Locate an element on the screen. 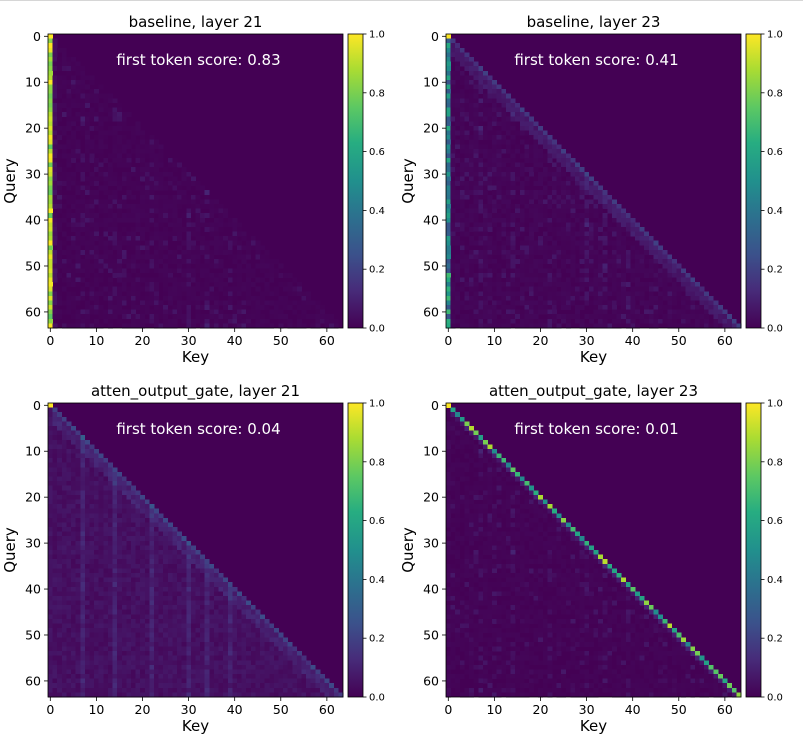 This screenshot has height=747, width=803. y-tick-label: 20 is located at coordinates (431, 128).